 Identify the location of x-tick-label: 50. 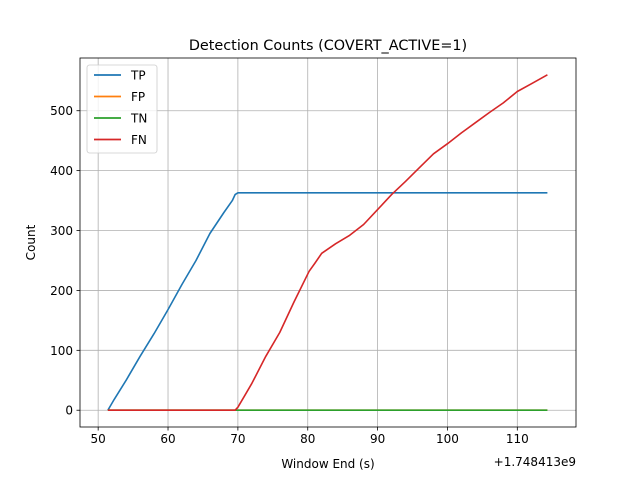
(98, 439).